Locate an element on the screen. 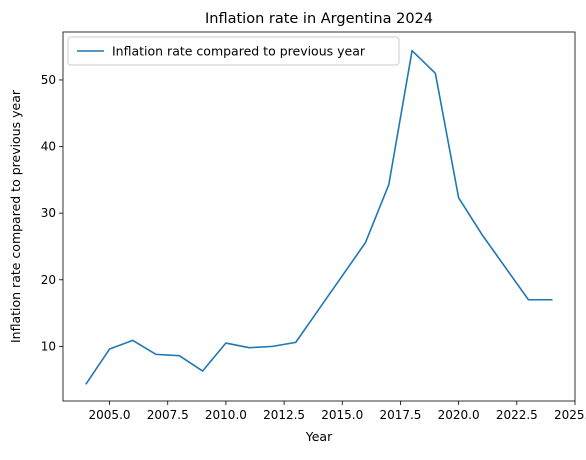 The width and height of the screenshot is (586, 460). y-tick-label: 10 is located at coordinates (48, 346).